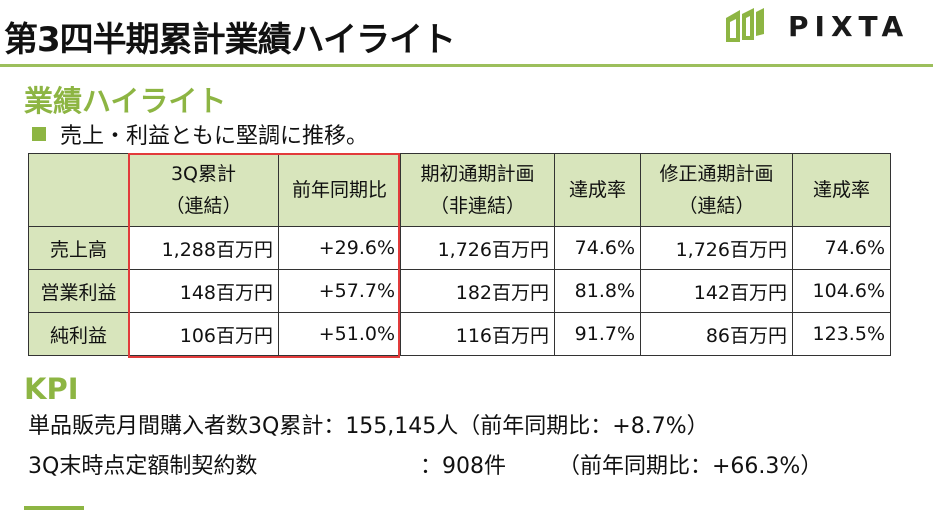 The image size is (933, 510). What do you see at coordinates (477, 334) in the screenshot?
I see `table-cell: 116百万円` at bounding box center [477, 334].